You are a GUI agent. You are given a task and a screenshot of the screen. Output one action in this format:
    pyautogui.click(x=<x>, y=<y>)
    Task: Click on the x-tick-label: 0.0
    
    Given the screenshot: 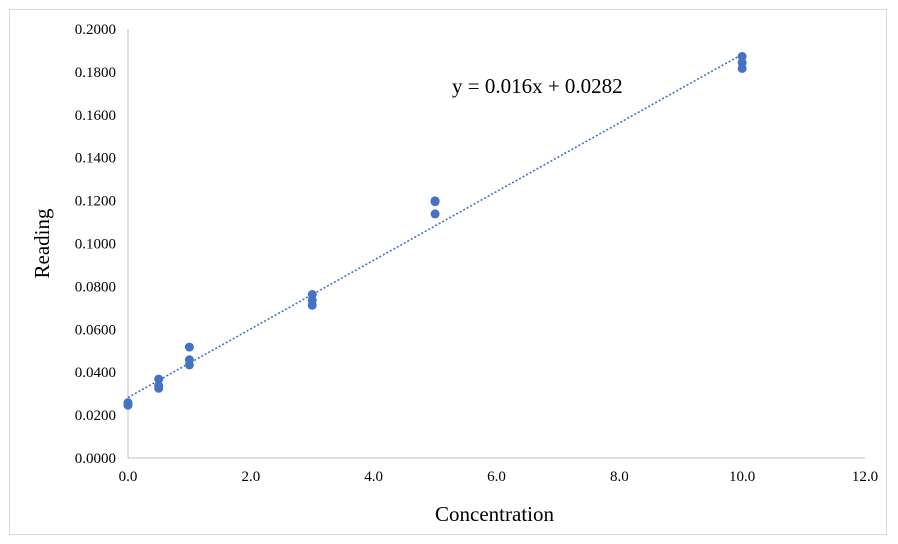 What is the action you would take?
    pyautogui.click(x=128, y=477)
    